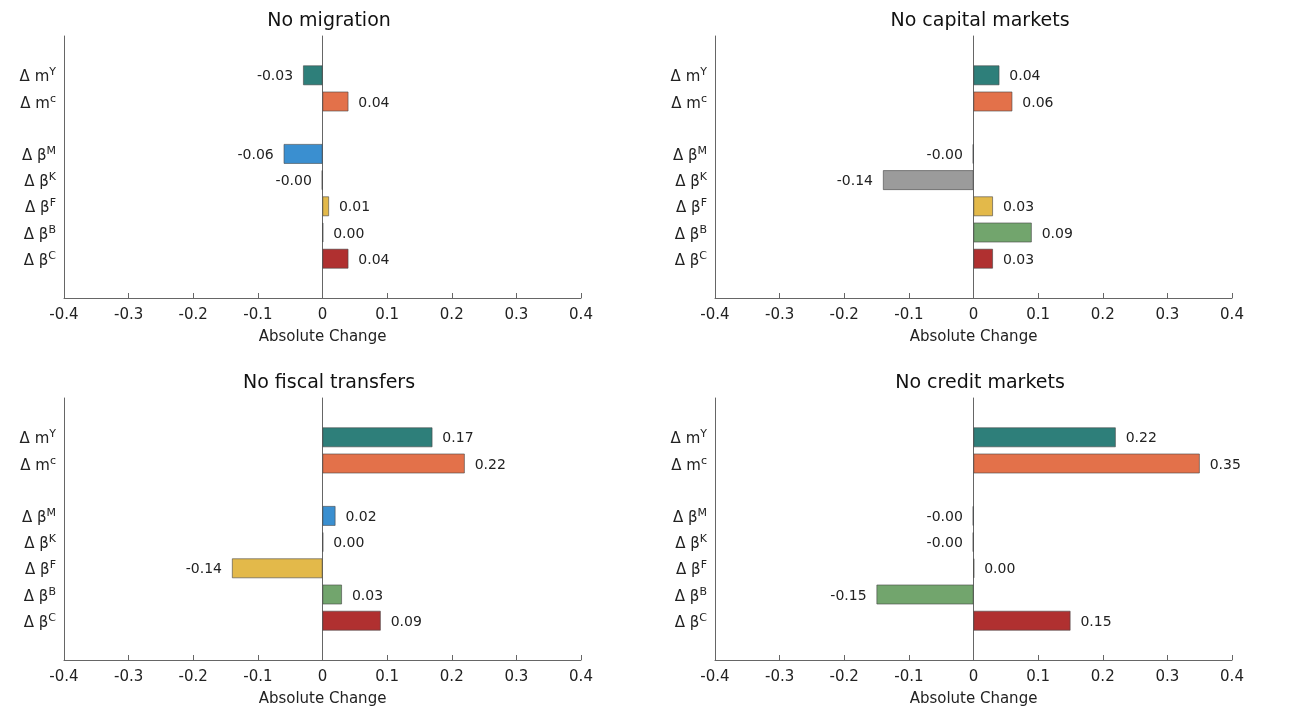  What do you see at coordinates (980, 18) in the screenshot?
I see `chart-title: No capital markets` at bounding box center [980, 18].